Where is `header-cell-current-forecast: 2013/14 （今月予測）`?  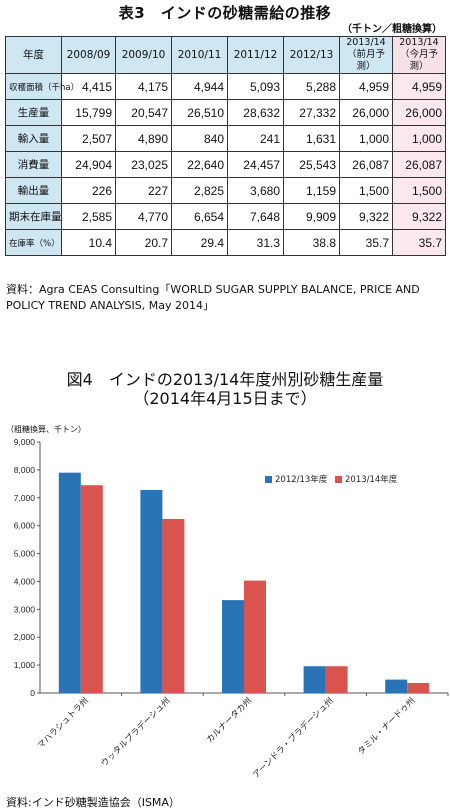
header-cell-current-forecast: 2013/14 （今月予測） is located at coordinates (419, 55).